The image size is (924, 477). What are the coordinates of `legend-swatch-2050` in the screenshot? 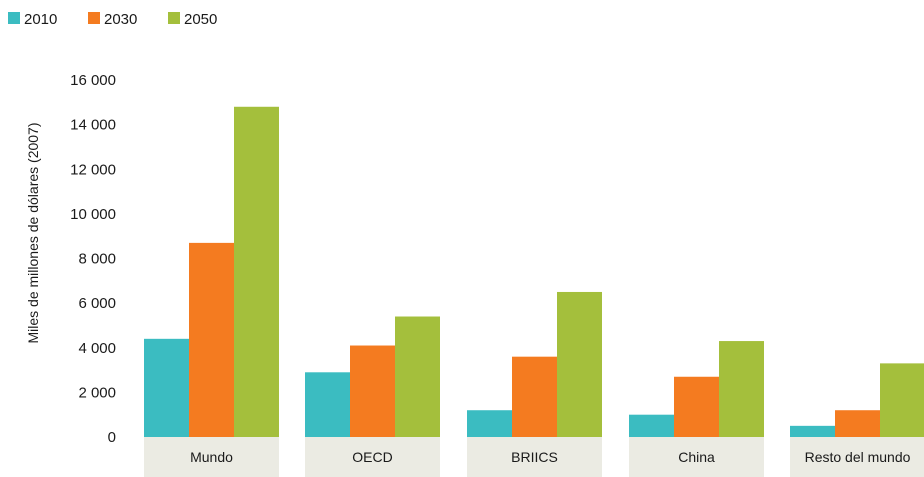 It's located at (174, 18).